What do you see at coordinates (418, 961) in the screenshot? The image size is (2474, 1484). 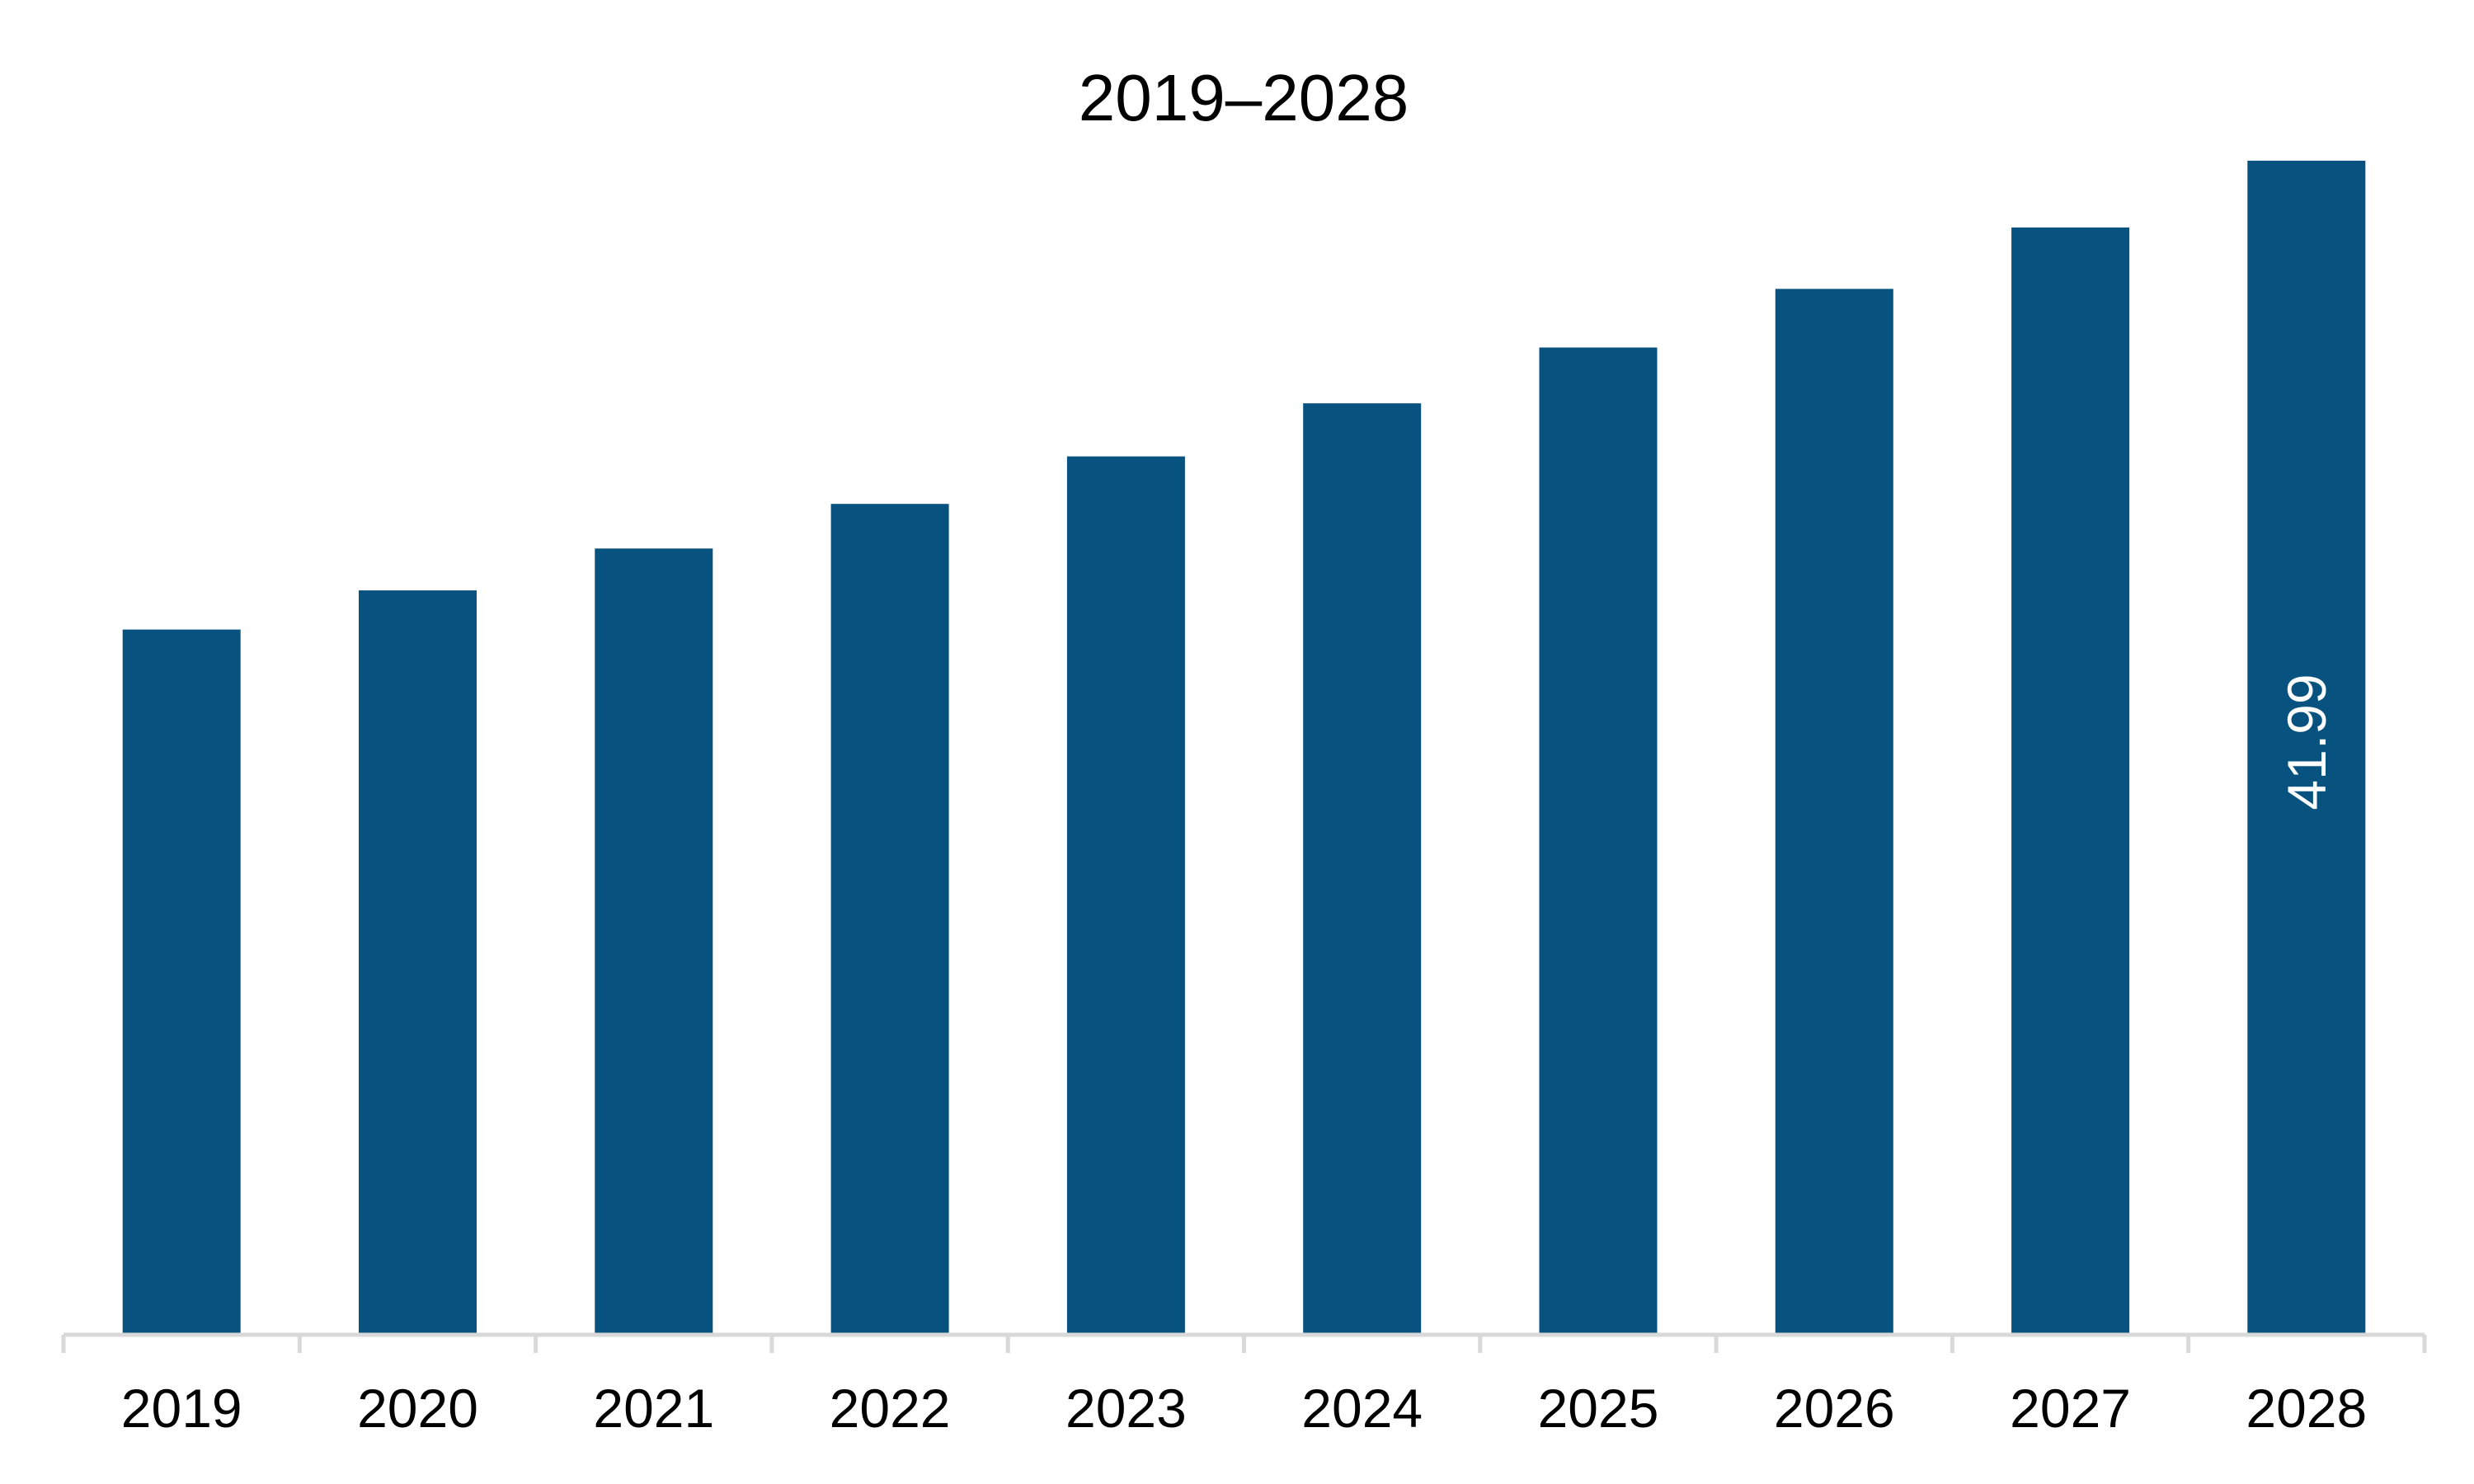 I see `bar-2020` at bounding box center [418, 961].